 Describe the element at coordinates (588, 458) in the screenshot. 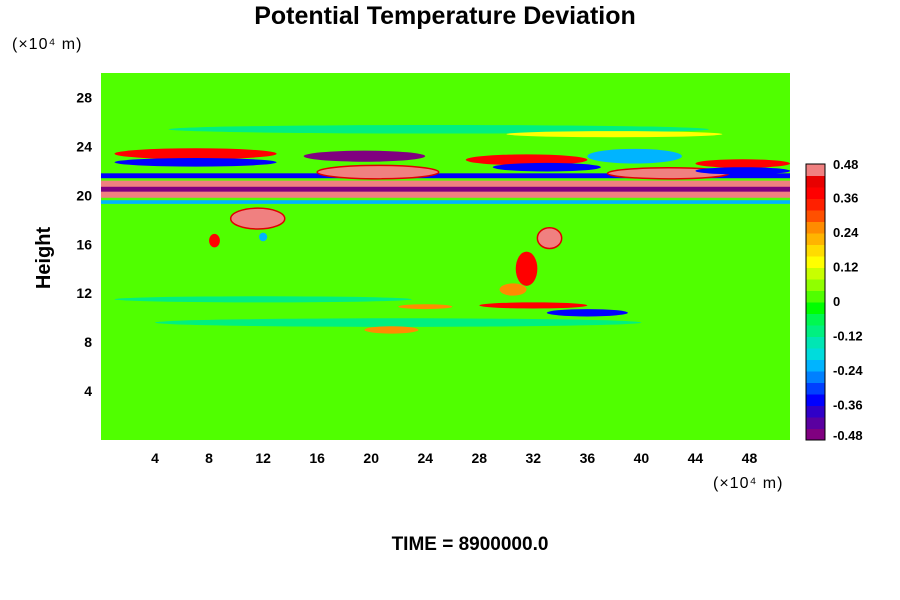

I see `x-tick-label-36: 36` at that location.